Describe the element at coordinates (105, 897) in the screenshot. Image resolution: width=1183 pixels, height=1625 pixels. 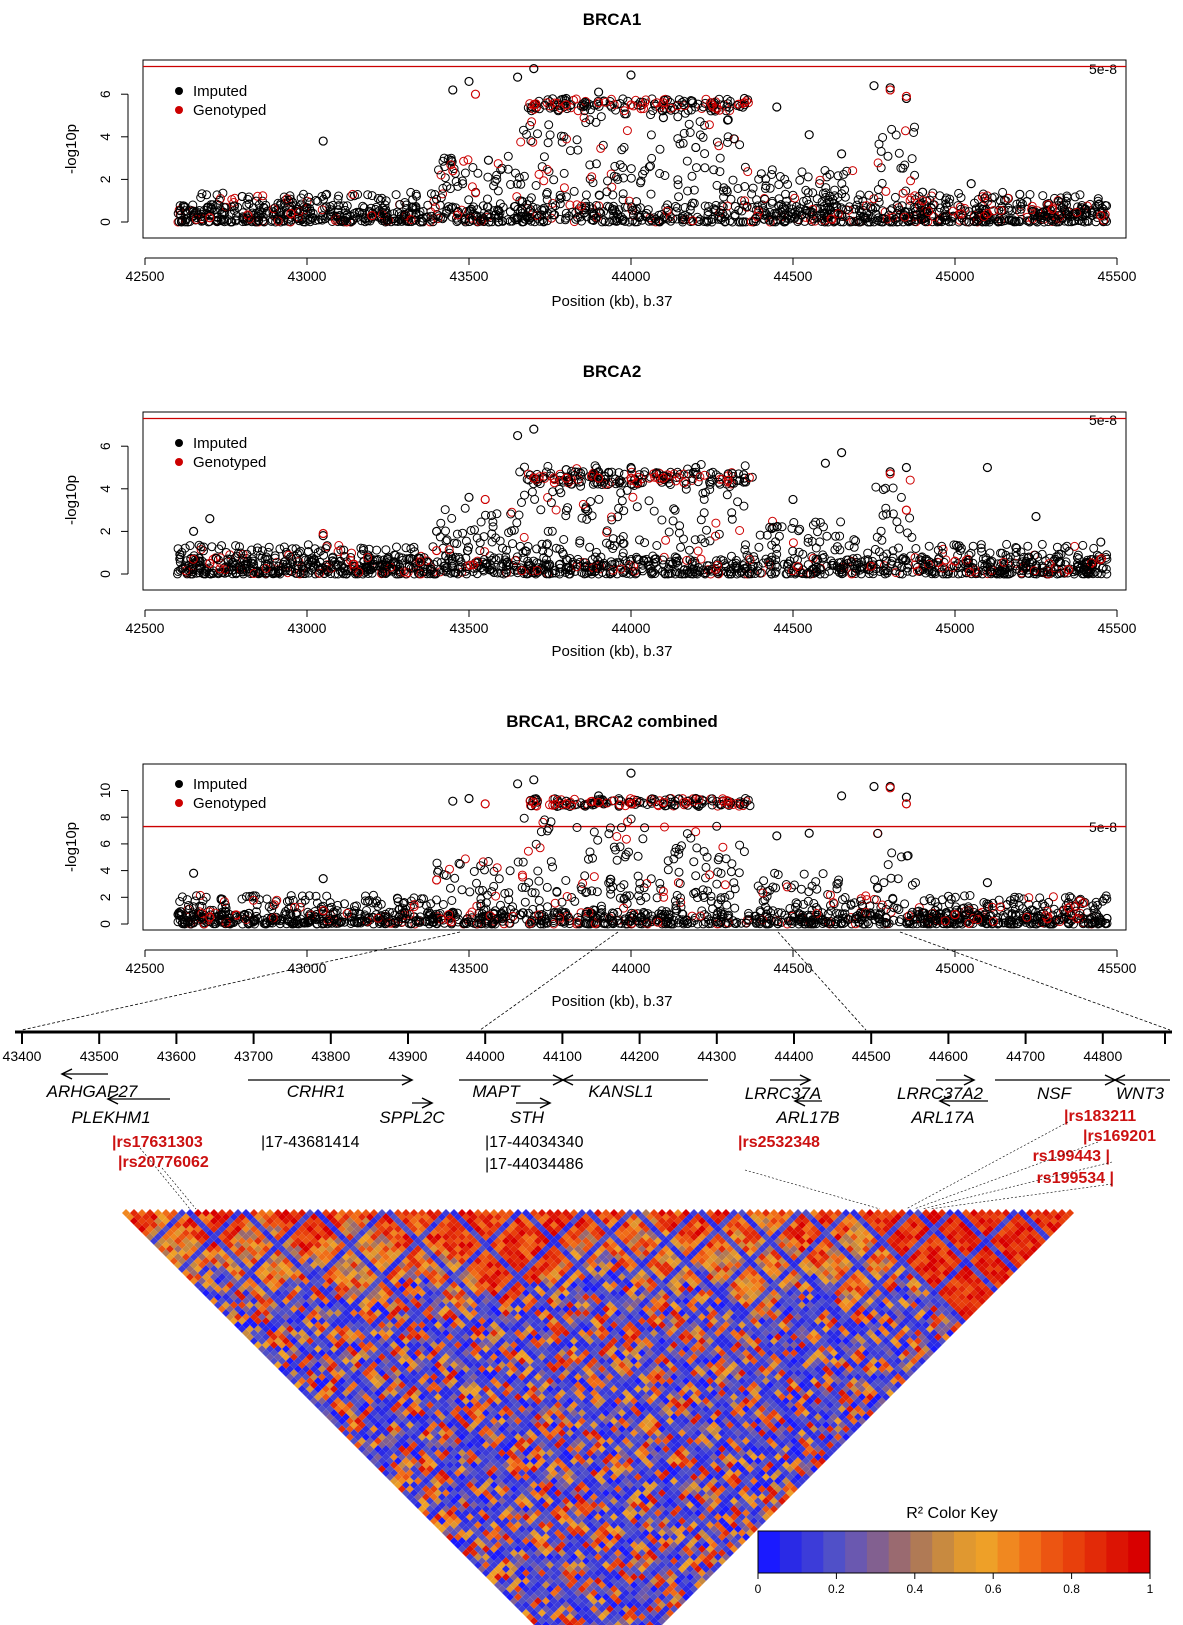
I see `y-tick-label: 2` at that location.